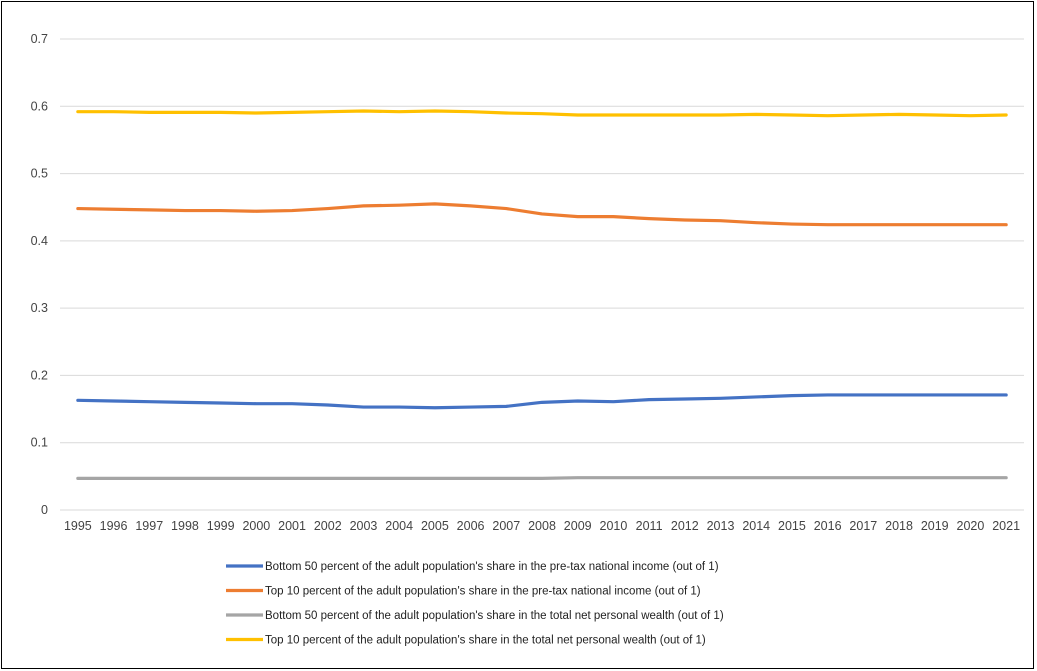  I want to click on x-tick-label: 2014, so click(756, 526).